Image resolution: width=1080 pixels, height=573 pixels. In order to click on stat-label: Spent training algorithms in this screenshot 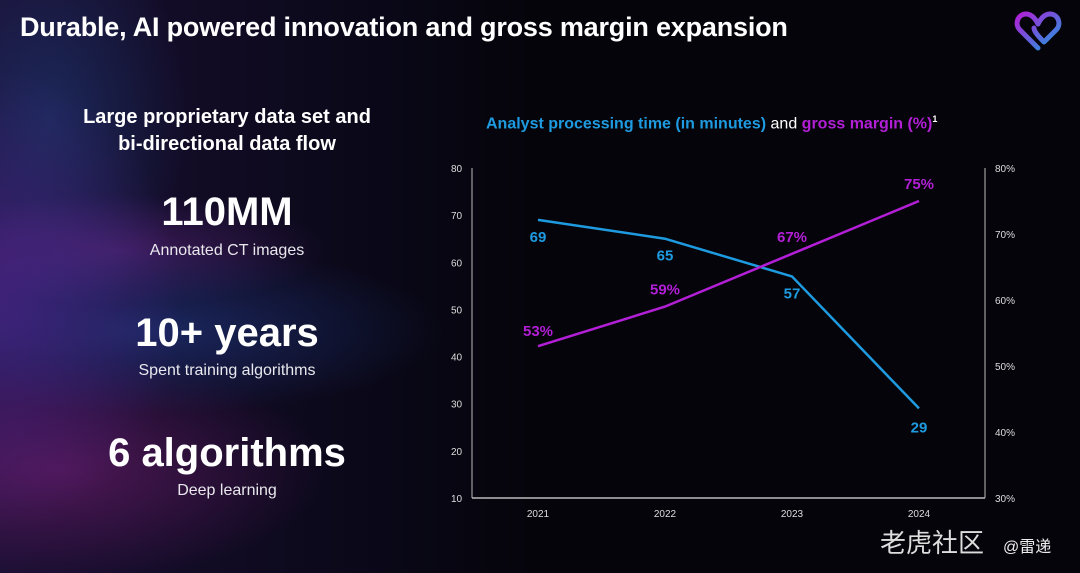, I will do `click(227, 370)`.